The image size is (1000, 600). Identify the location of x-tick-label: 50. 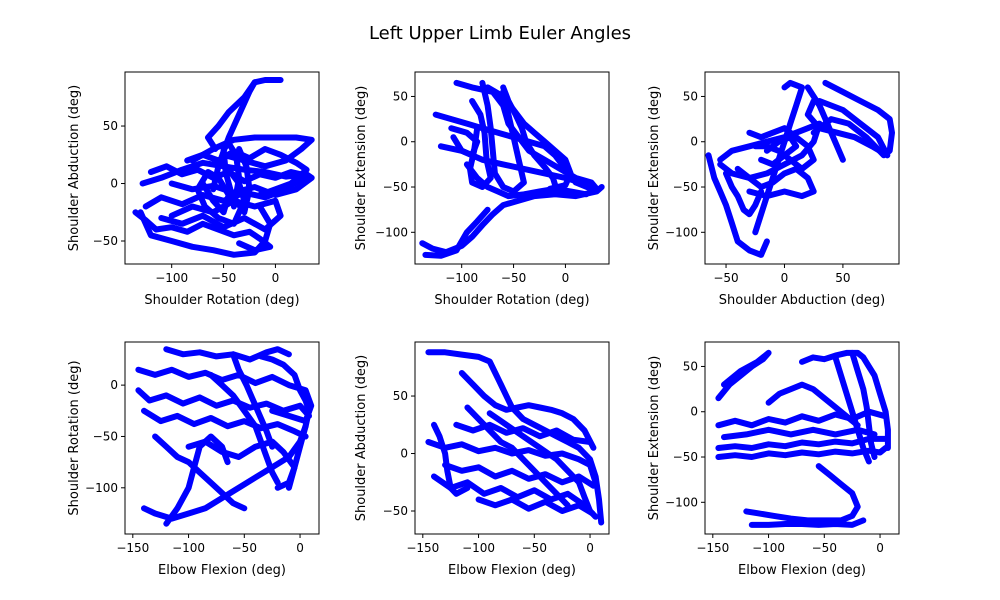
(842, 278).